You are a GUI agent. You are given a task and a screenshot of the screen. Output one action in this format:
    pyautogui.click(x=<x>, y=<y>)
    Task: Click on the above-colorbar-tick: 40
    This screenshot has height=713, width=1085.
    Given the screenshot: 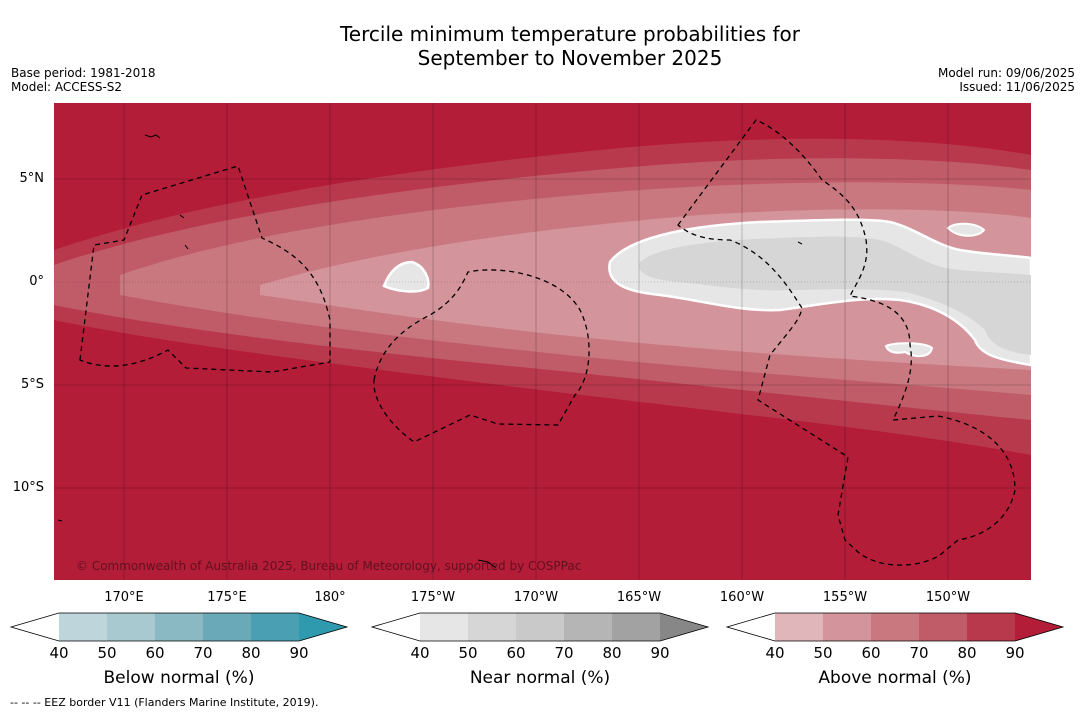 What is the action you would take?
    pyautogui.click(x=775, y=653)
    